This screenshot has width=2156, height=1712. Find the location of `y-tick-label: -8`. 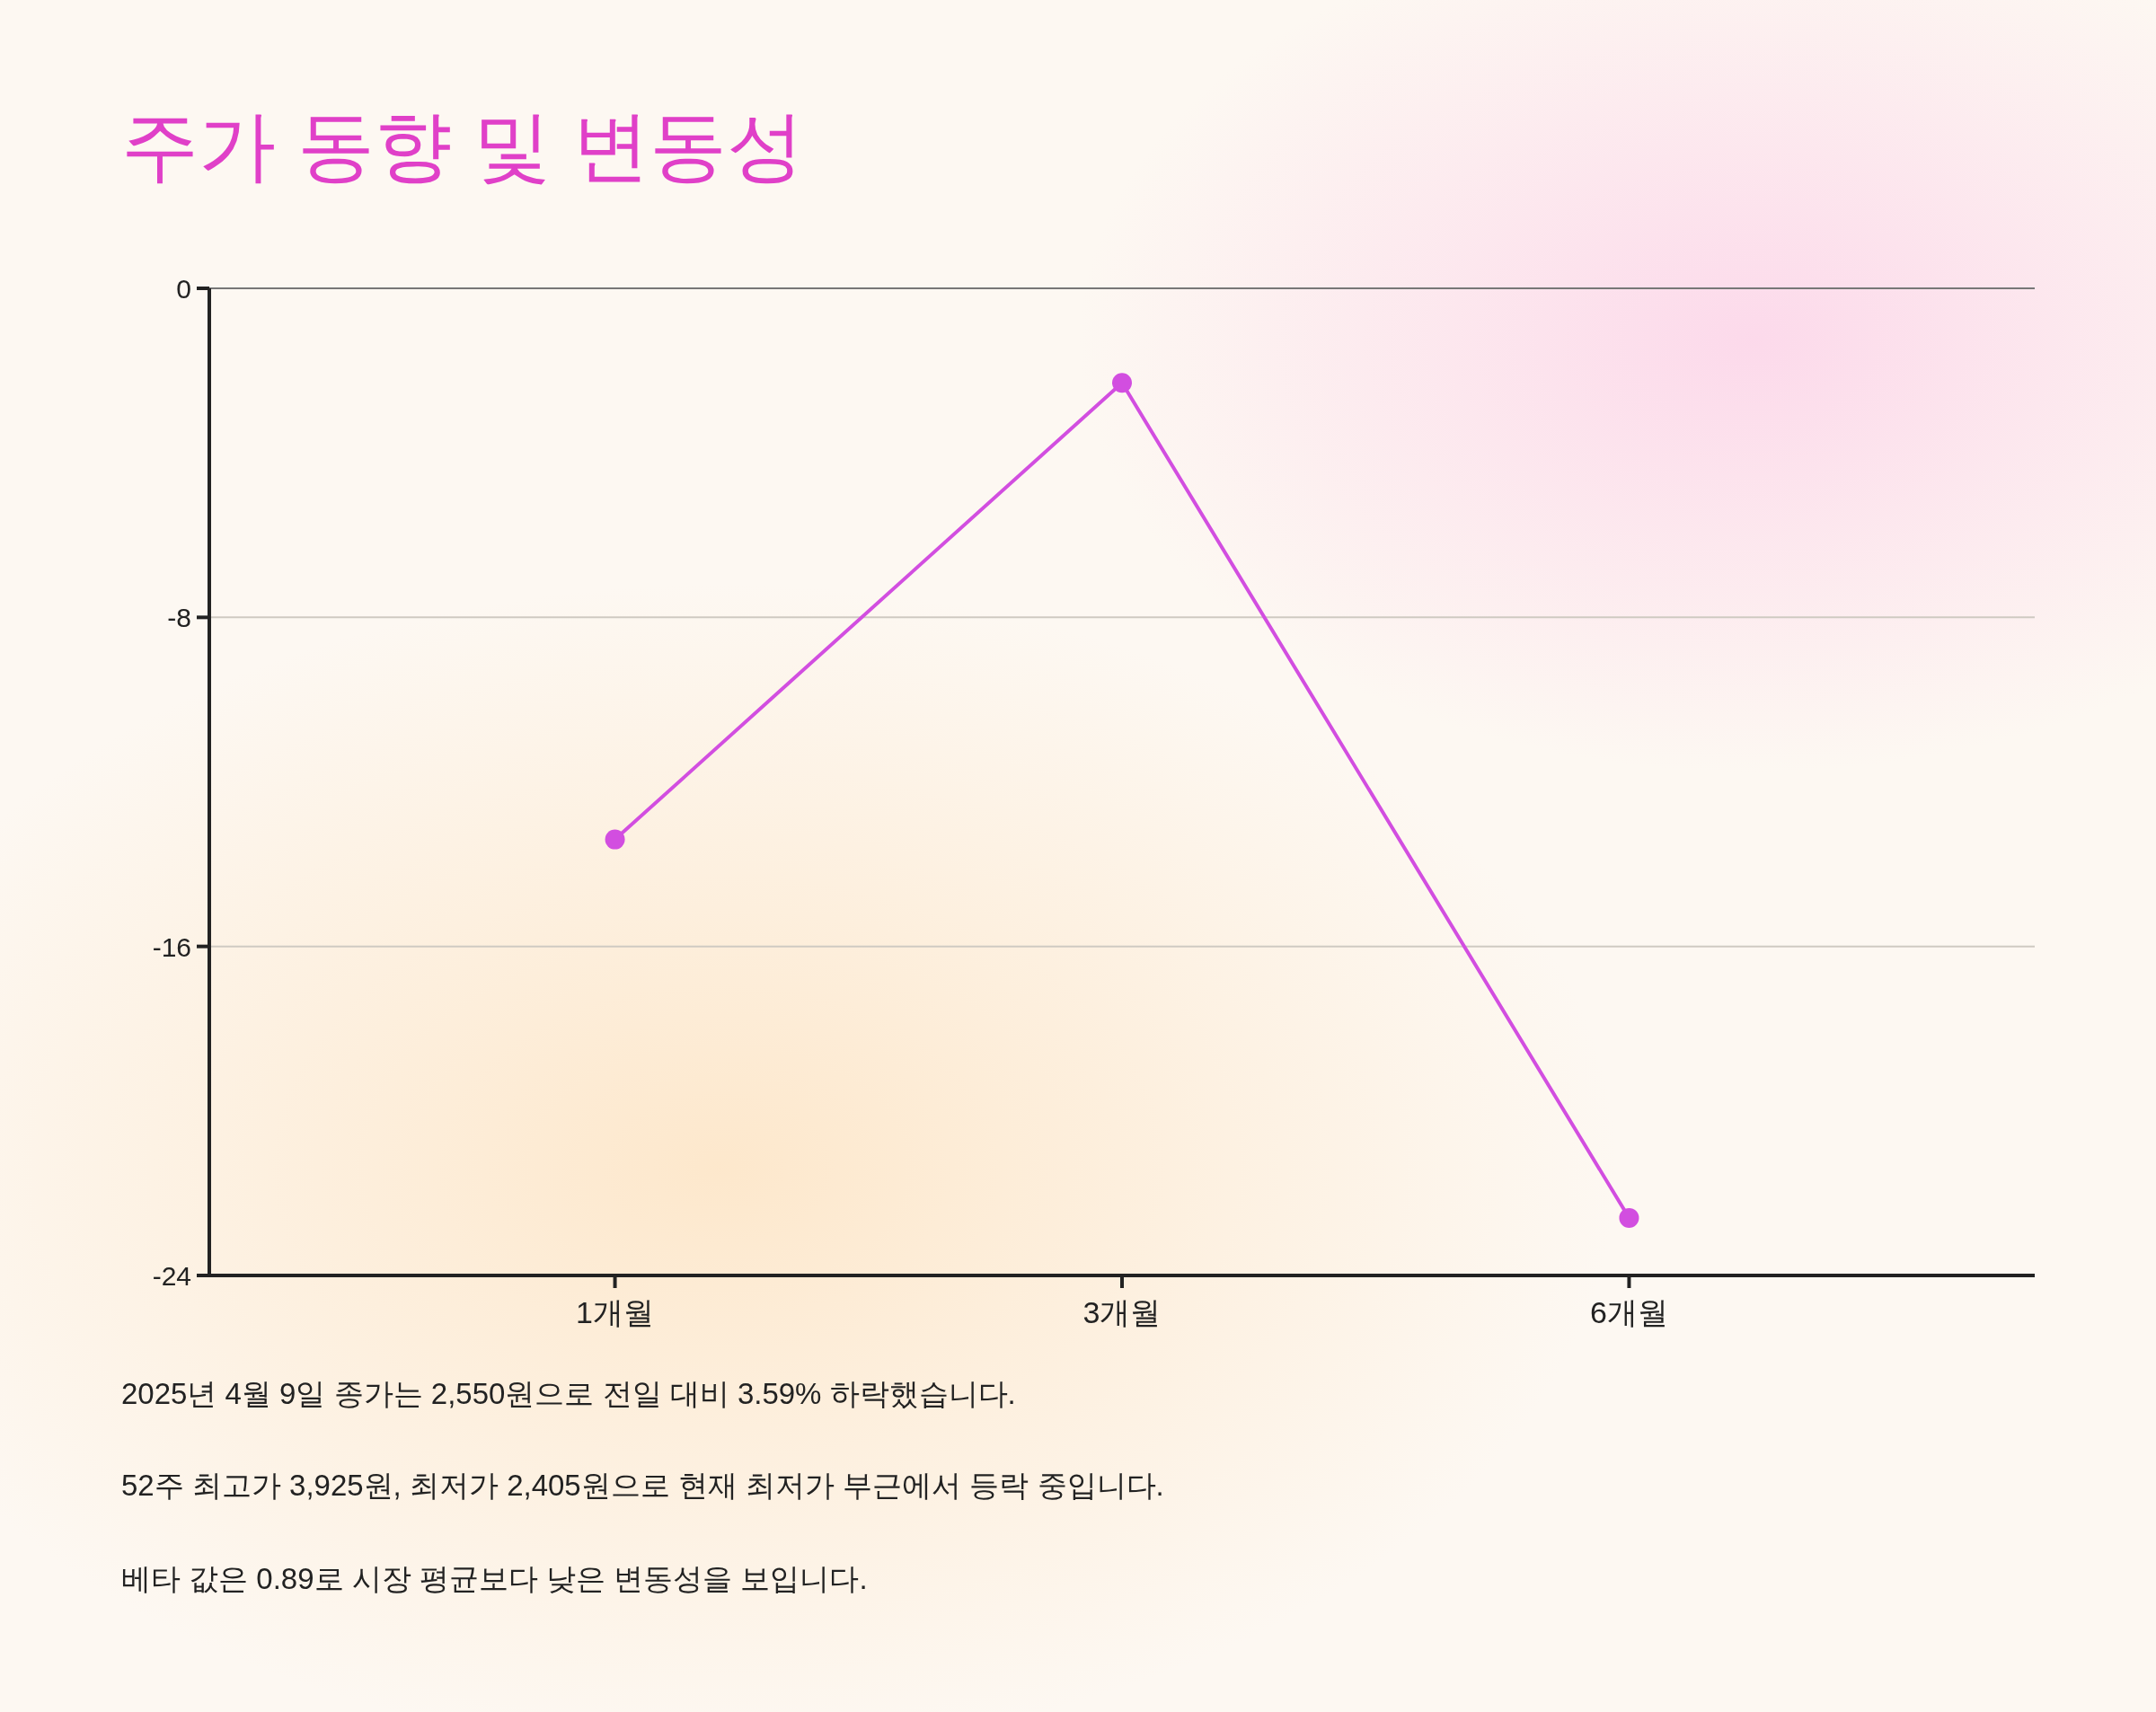

y-tick-label: -8 is located at coordinates (179, 618).